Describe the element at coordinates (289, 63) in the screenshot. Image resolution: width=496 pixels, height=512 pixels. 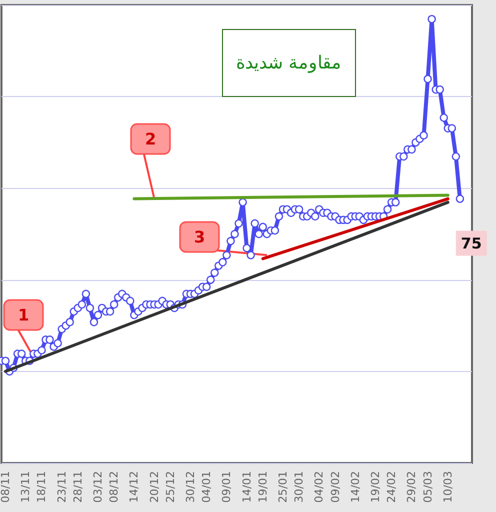
I see `annotation: مقاومة شديدة` at that location.